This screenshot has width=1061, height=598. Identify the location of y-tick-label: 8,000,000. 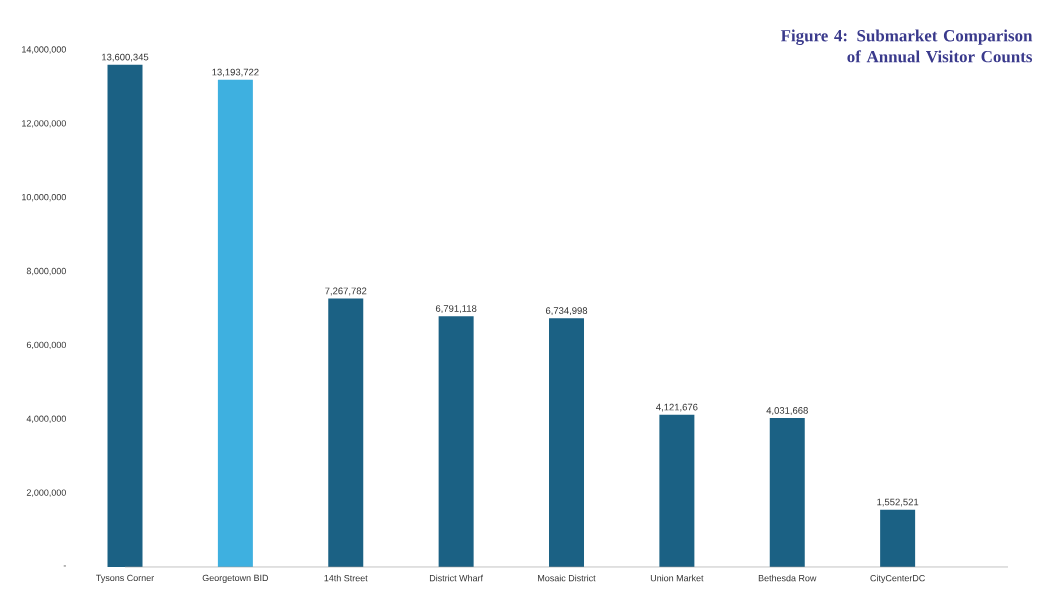
(46, 271).